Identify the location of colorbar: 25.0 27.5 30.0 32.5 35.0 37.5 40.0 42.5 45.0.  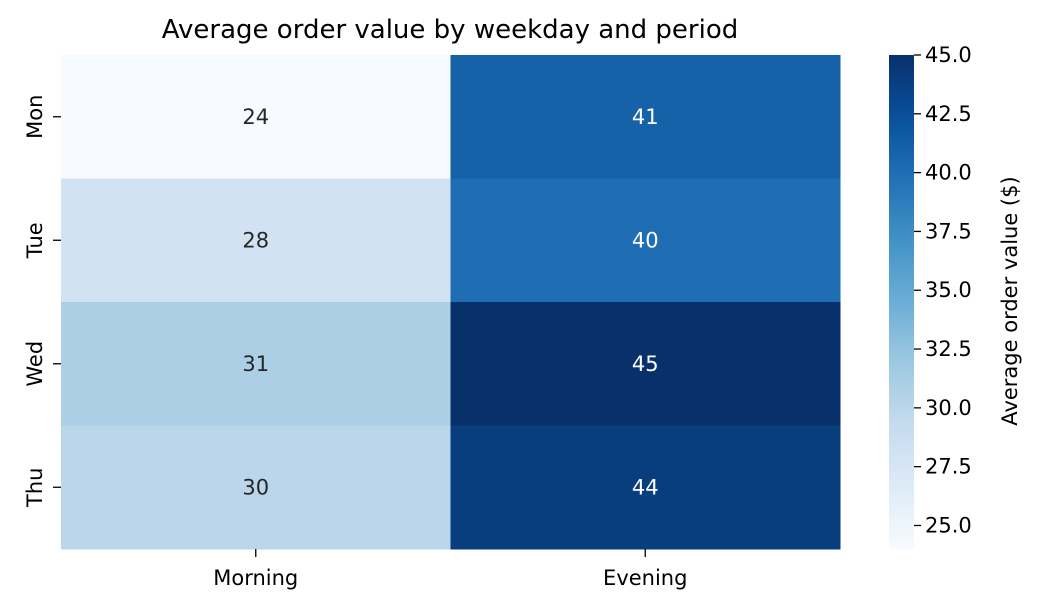
(930, 296).